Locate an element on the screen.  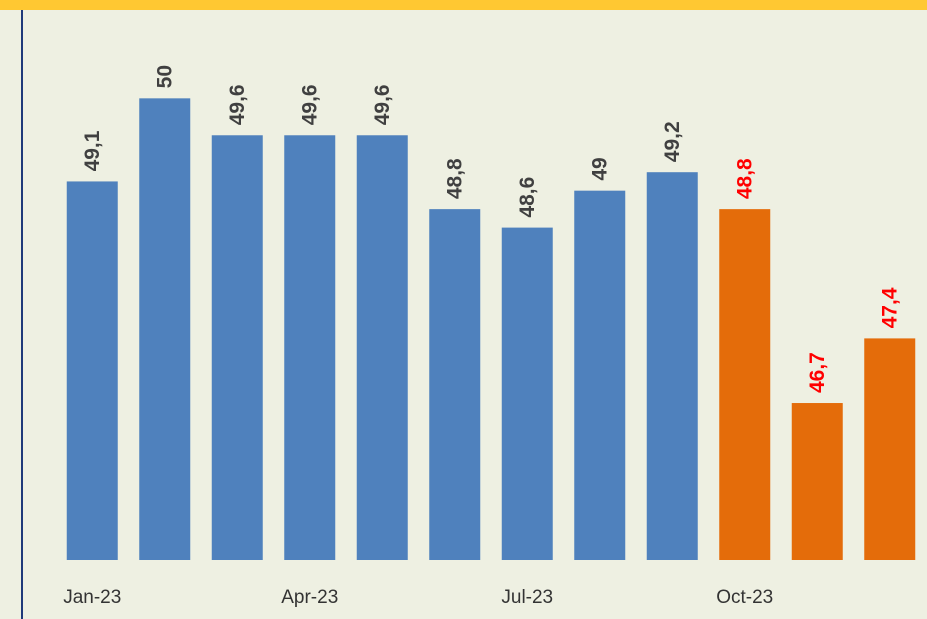
x-tick-label: Jan-23 is located at coordinates (92, 597).